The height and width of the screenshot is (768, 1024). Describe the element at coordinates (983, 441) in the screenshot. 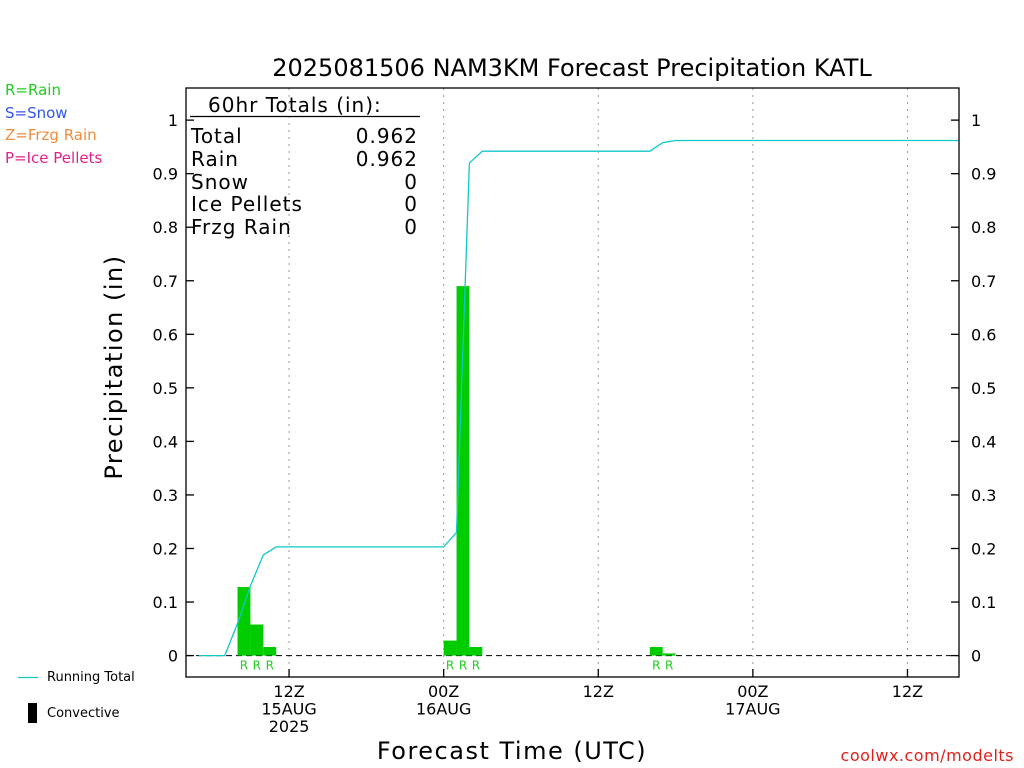

I see `y-tick-label-right: 0.4` at that location.